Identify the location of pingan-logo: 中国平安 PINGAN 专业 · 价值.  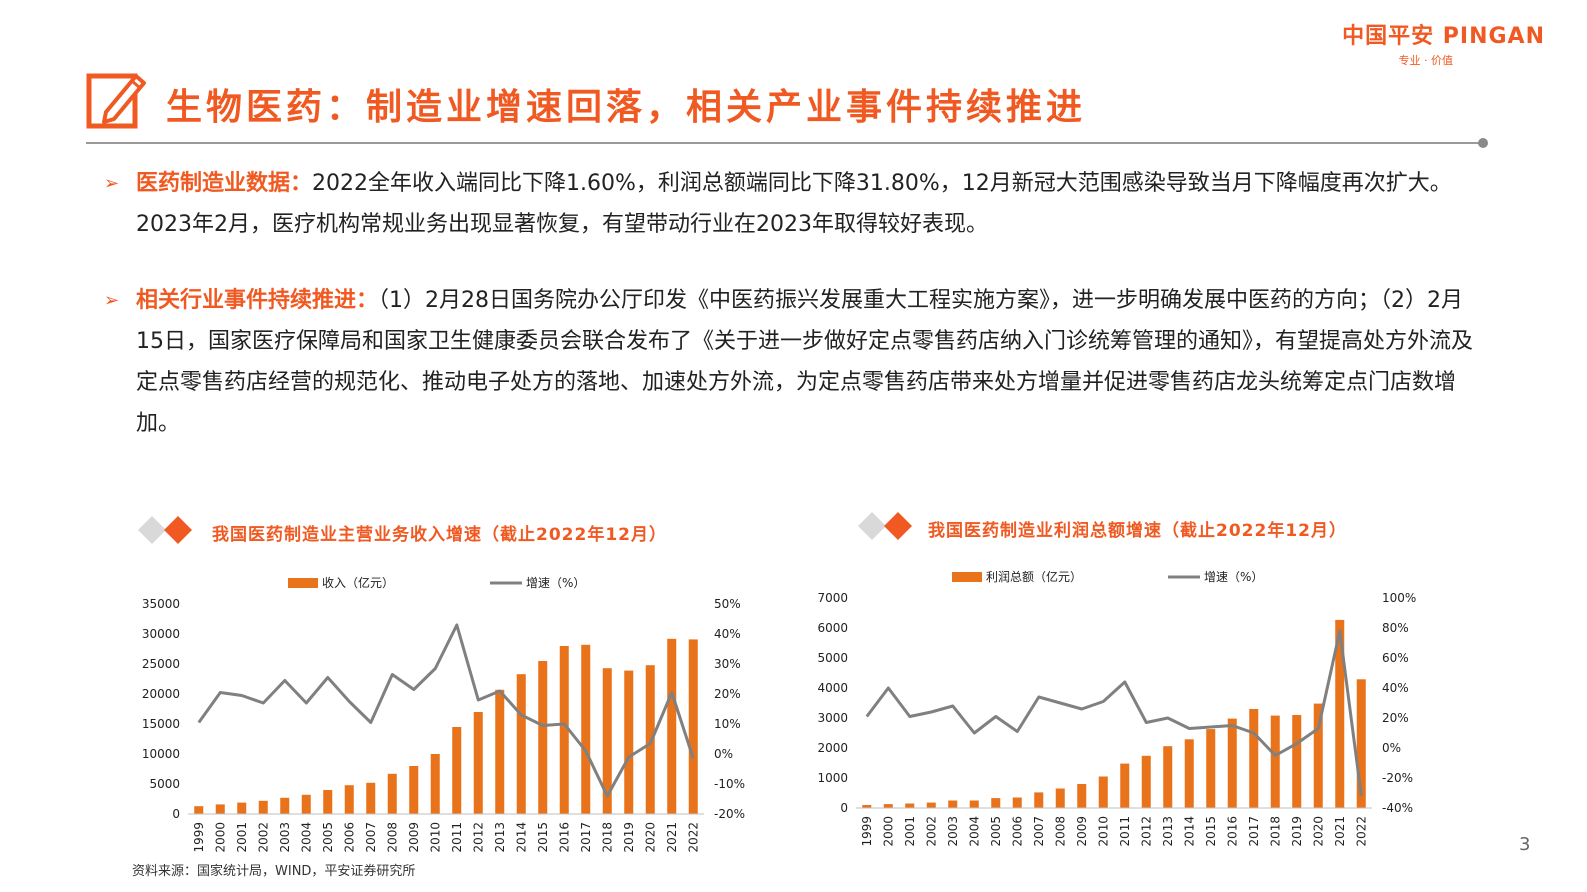
(1443, 43).